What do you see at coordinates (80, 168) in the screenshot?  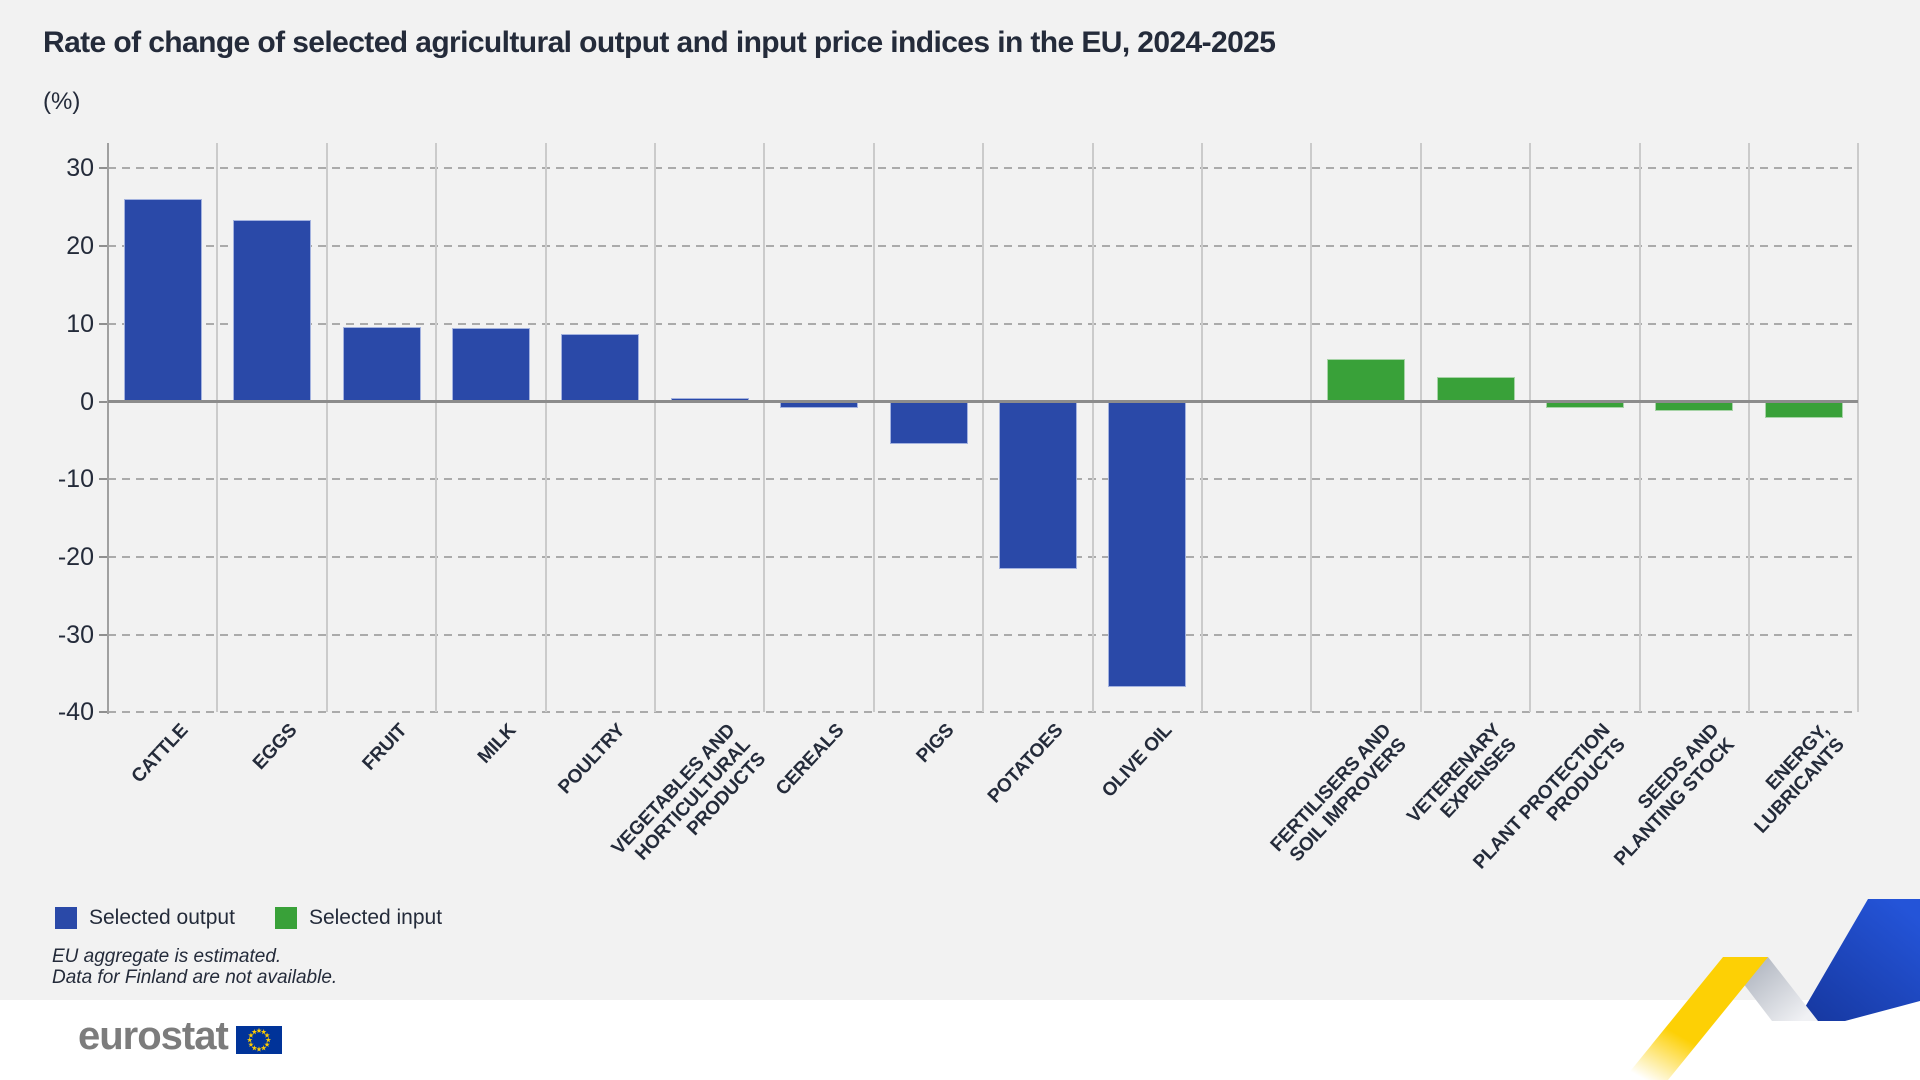 I see `y-axis-label-30: 30` at bounding box center [80, 168].